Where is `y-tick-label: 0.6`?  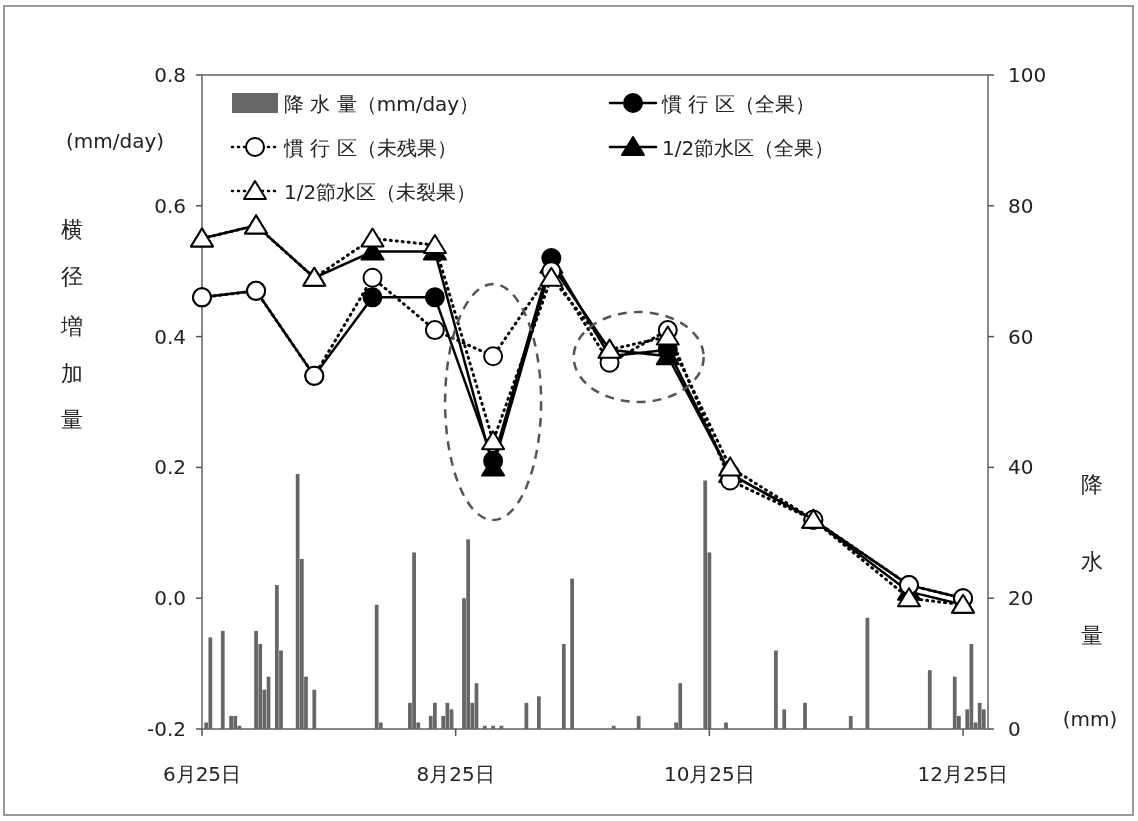
y-tick-label: 0.6 is located at coordinates (170, 205).